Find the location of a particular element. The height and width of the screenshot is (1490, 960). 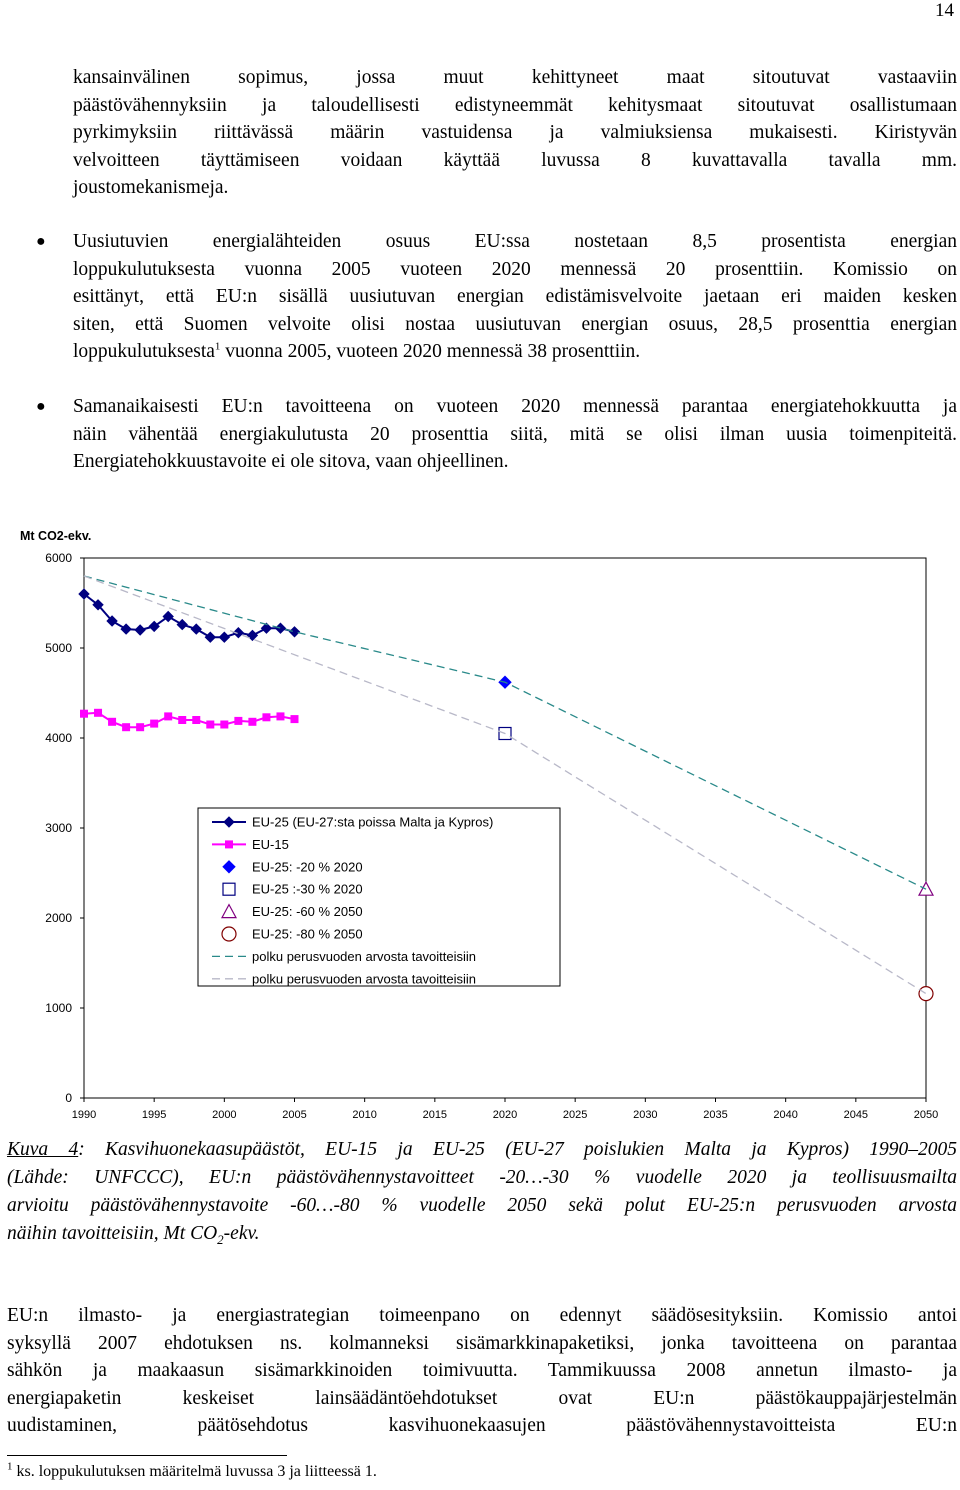

x-tick-label: 2035 is located at coordinates (715, 1115).